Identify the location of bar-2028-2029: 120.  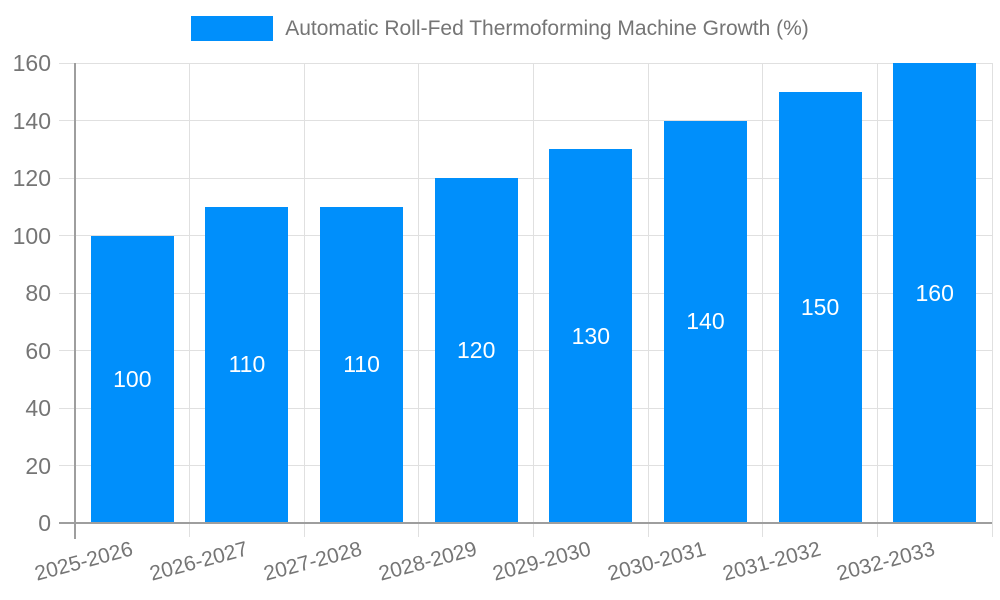
(476, 350).